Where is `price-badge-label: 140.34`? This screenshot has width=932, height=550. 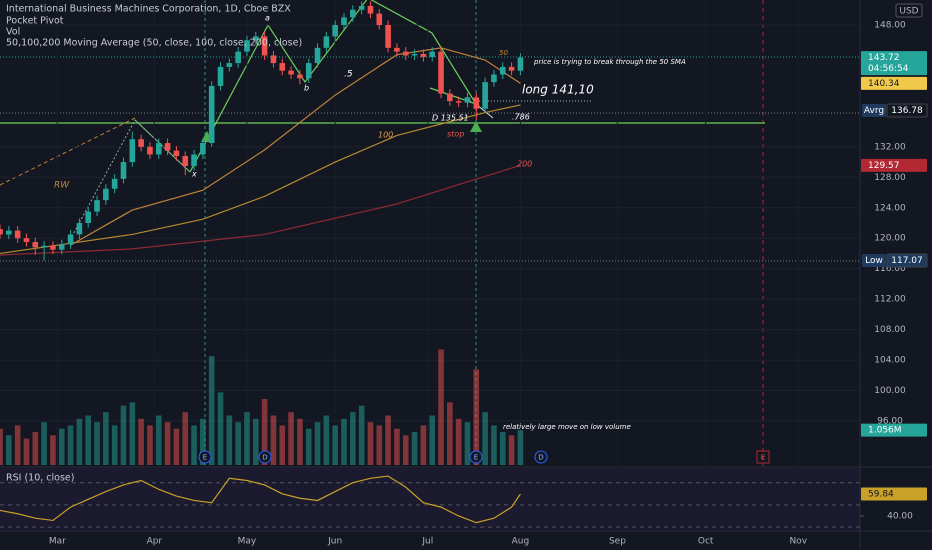
price-badge-label: 140.34 is located at coordinates (884, 84).